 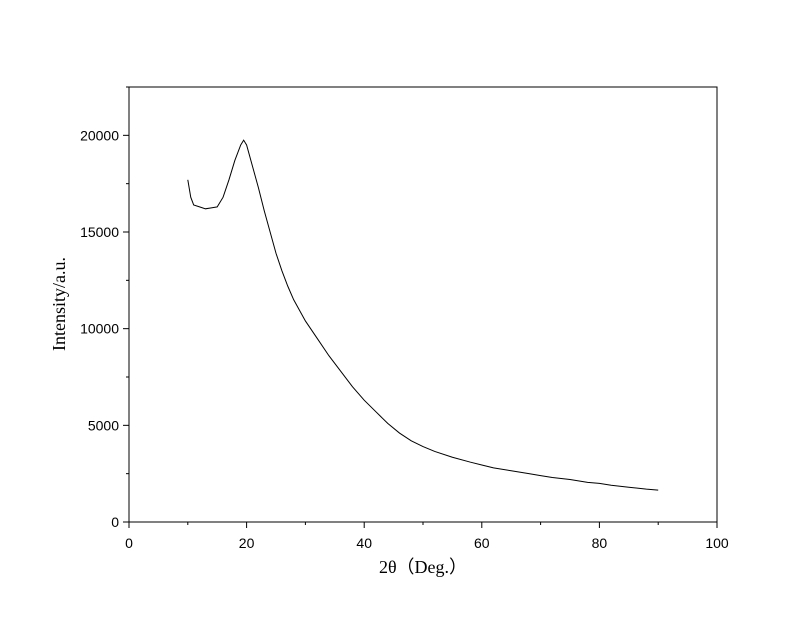 What do you see at coordinates (103, 425) in the screenshot?
I see `y-tick-label: 5000` at bounding box center [103, 425].